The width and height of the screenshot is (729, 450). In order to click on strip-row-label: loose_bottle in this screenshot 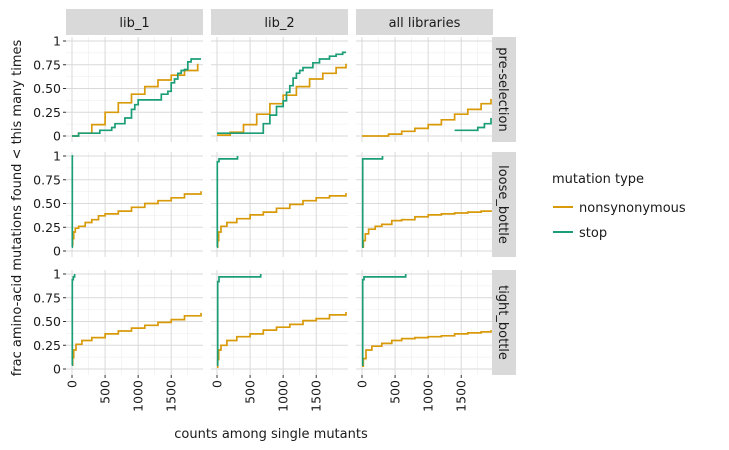, I will do `click(502, 204)`.